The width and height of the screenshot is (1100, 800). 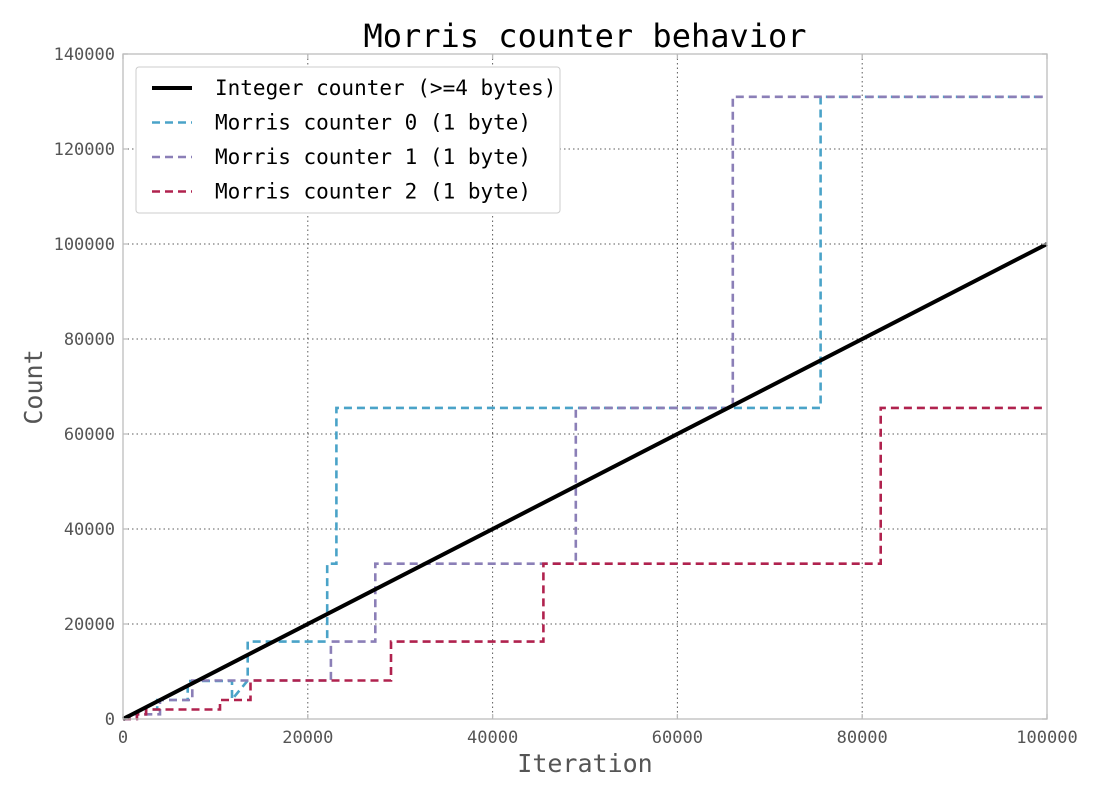 I want to click on x-tick-label: 40000, so click(x=492, y=738).